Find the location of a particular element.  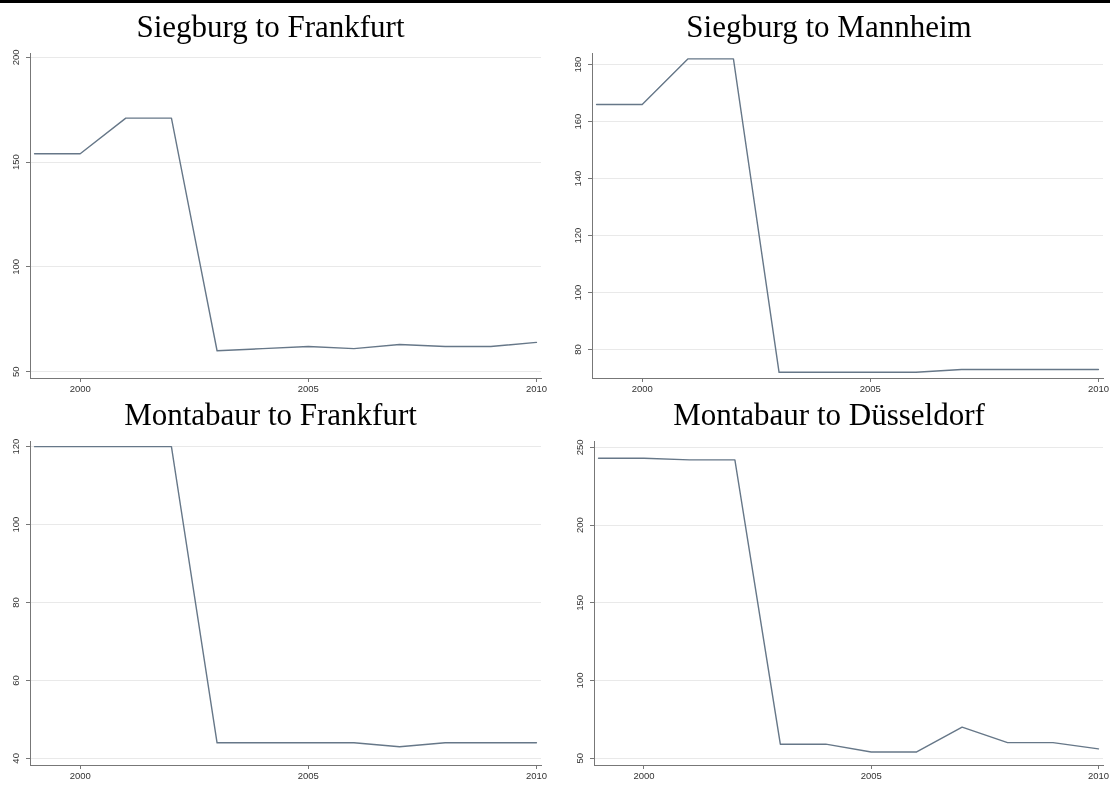

chart-title: Montabaur to Frankfurt is located at coordinates (271, 414).